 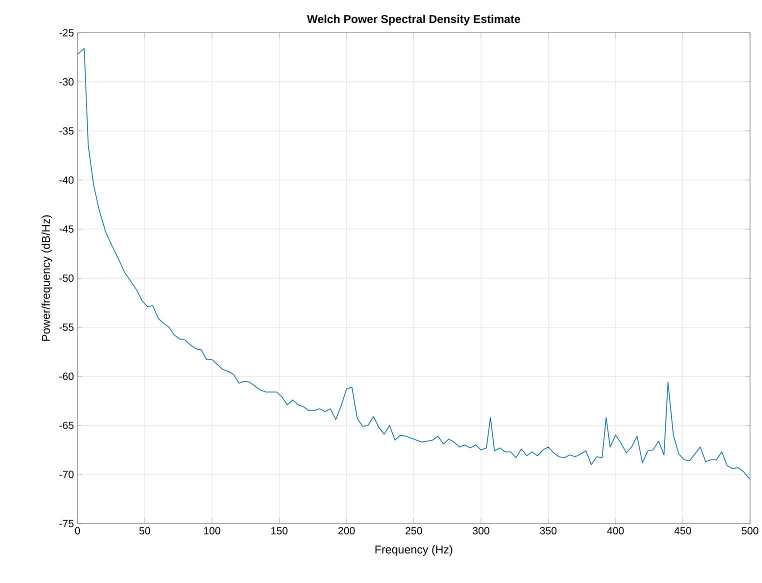 I want to click on y-axis-title: Power/frequency (dB/Hz), so click(x=47, y=278).